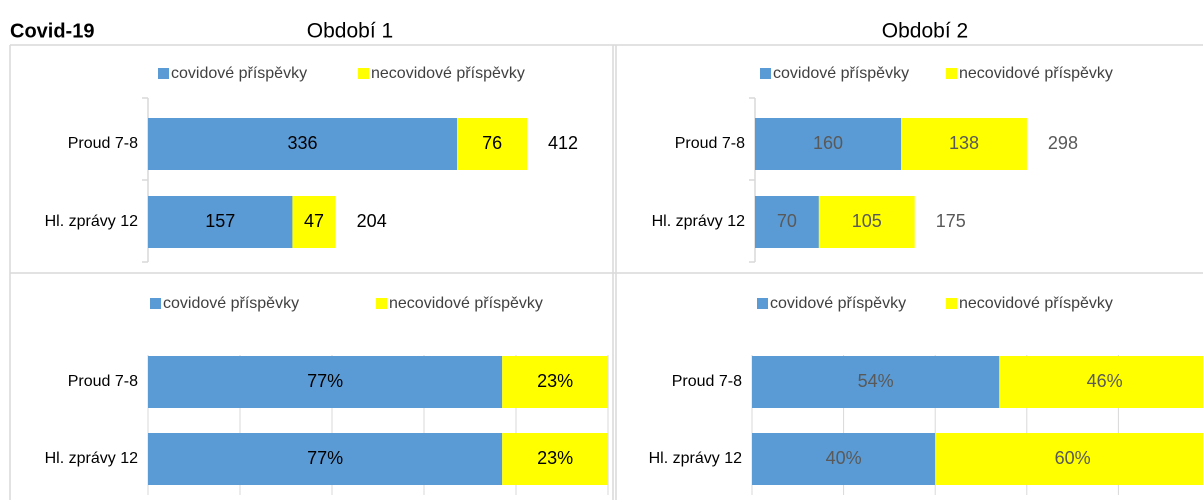 The width and height of the screenshot is (1203, 500). I want to click on header-title: Covid-19, so click(52, 31).